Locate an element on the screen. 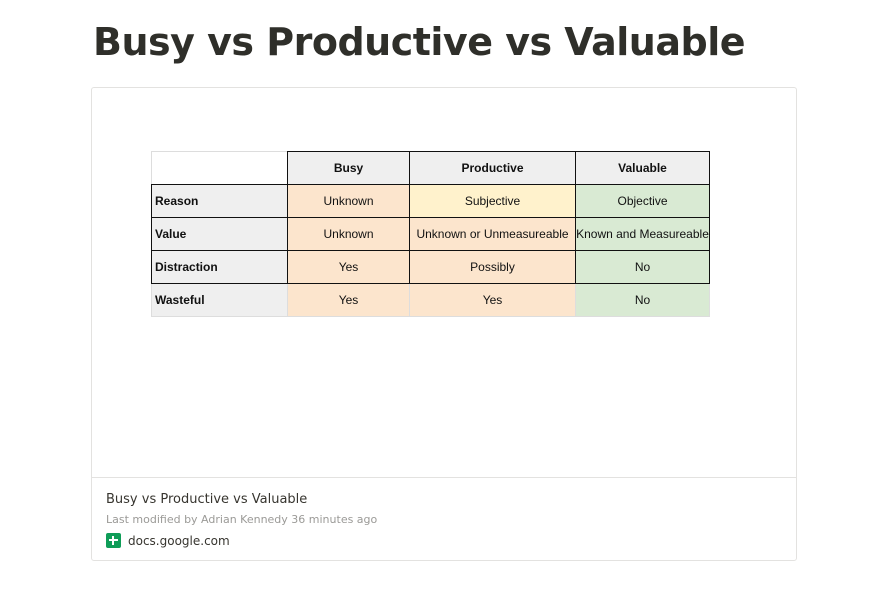  google-sheets-icon is located at coordinates (113, 540).